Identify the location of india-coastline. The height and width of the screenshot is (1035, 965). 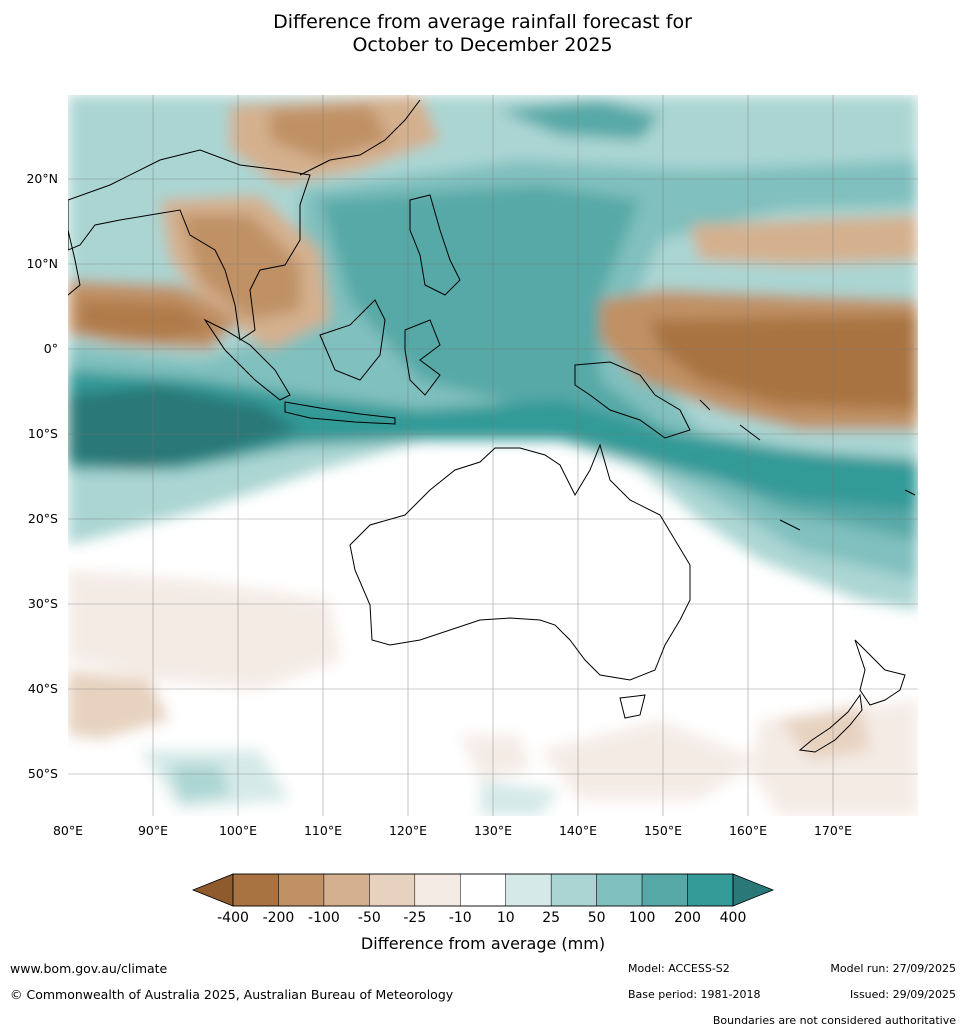
(74, 262).